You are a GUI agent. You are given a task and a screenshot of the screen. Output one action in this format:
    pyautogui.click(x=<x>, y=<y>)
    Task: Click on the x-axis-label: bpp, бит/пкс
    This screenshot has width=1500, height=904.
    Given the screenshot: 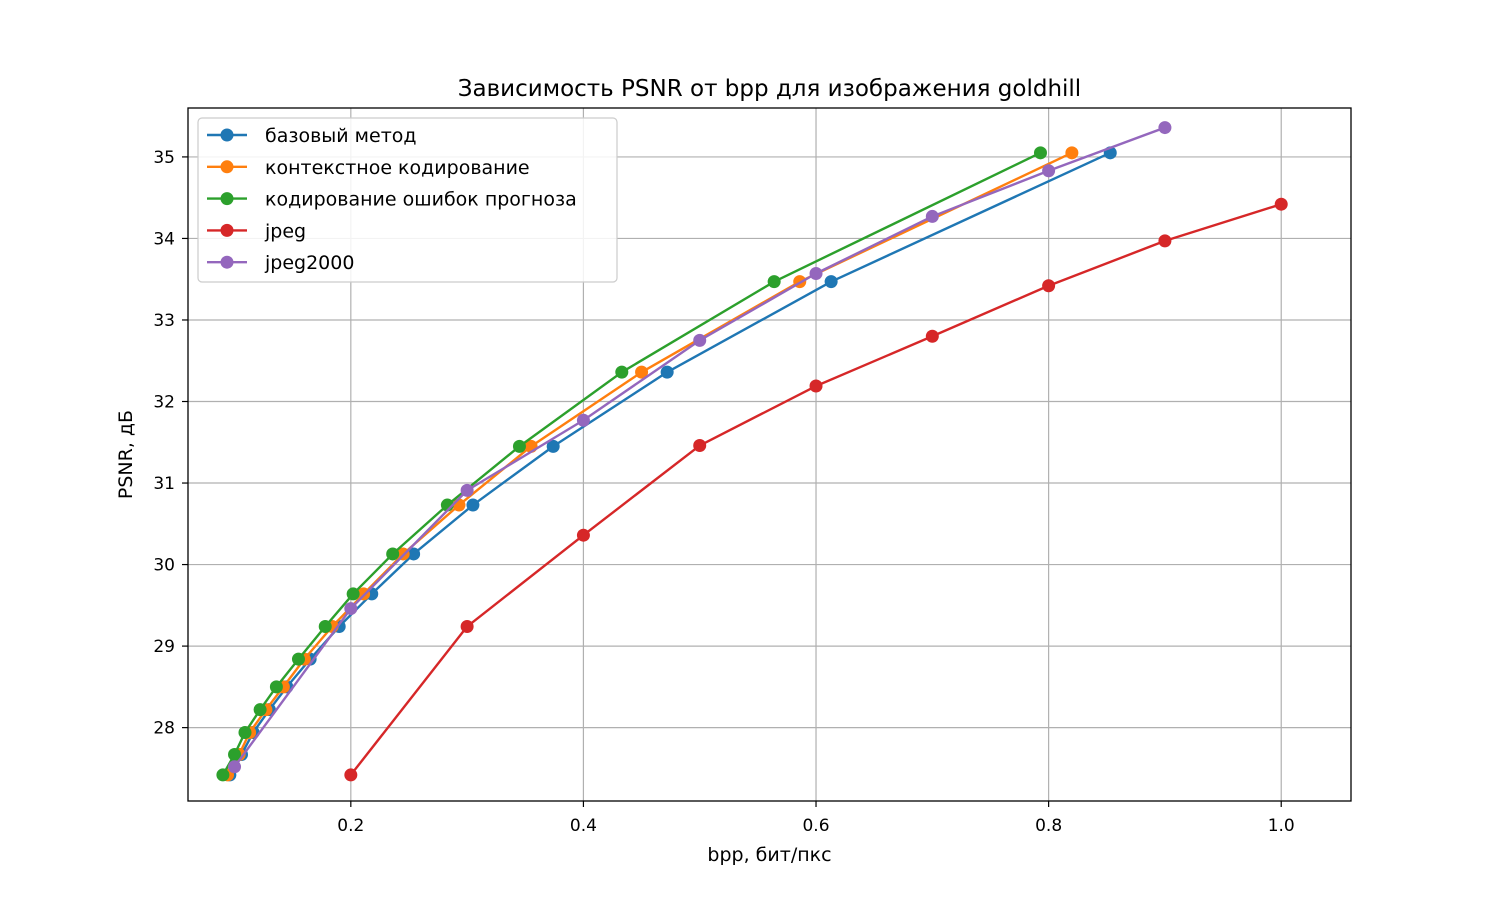 What is the action you would take?
    pyautogui.click(x=769, y=855)
    